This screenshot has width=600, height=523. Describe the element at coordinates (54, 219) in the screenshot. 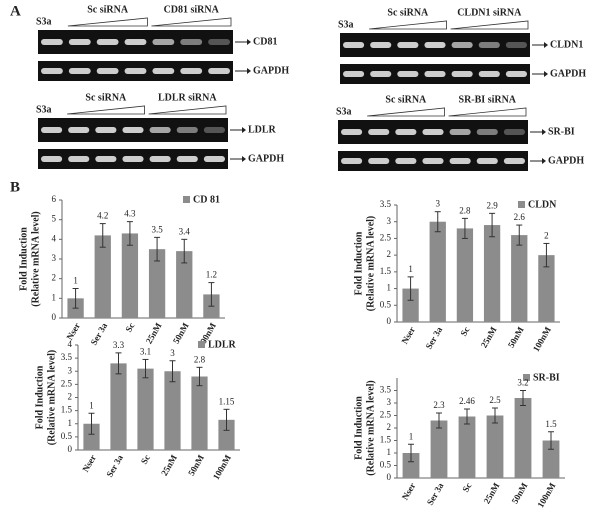

I see `y-tick-label: 5` at that location.